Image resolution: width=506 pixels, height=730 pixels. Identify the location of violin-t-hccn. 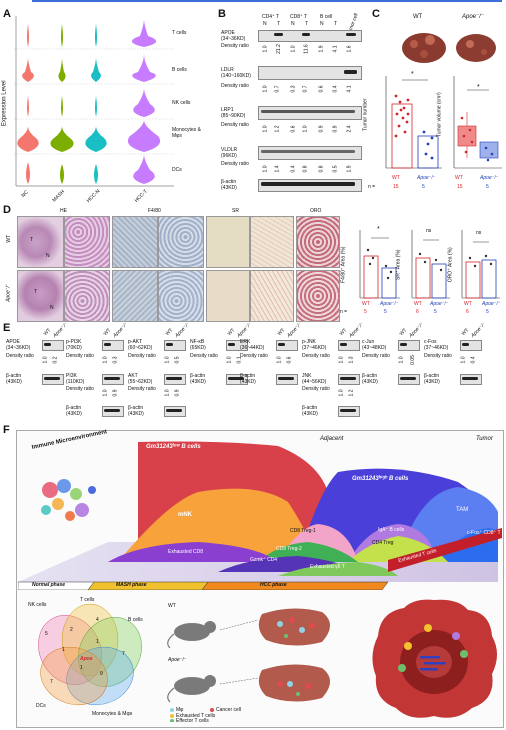
(96, 35).